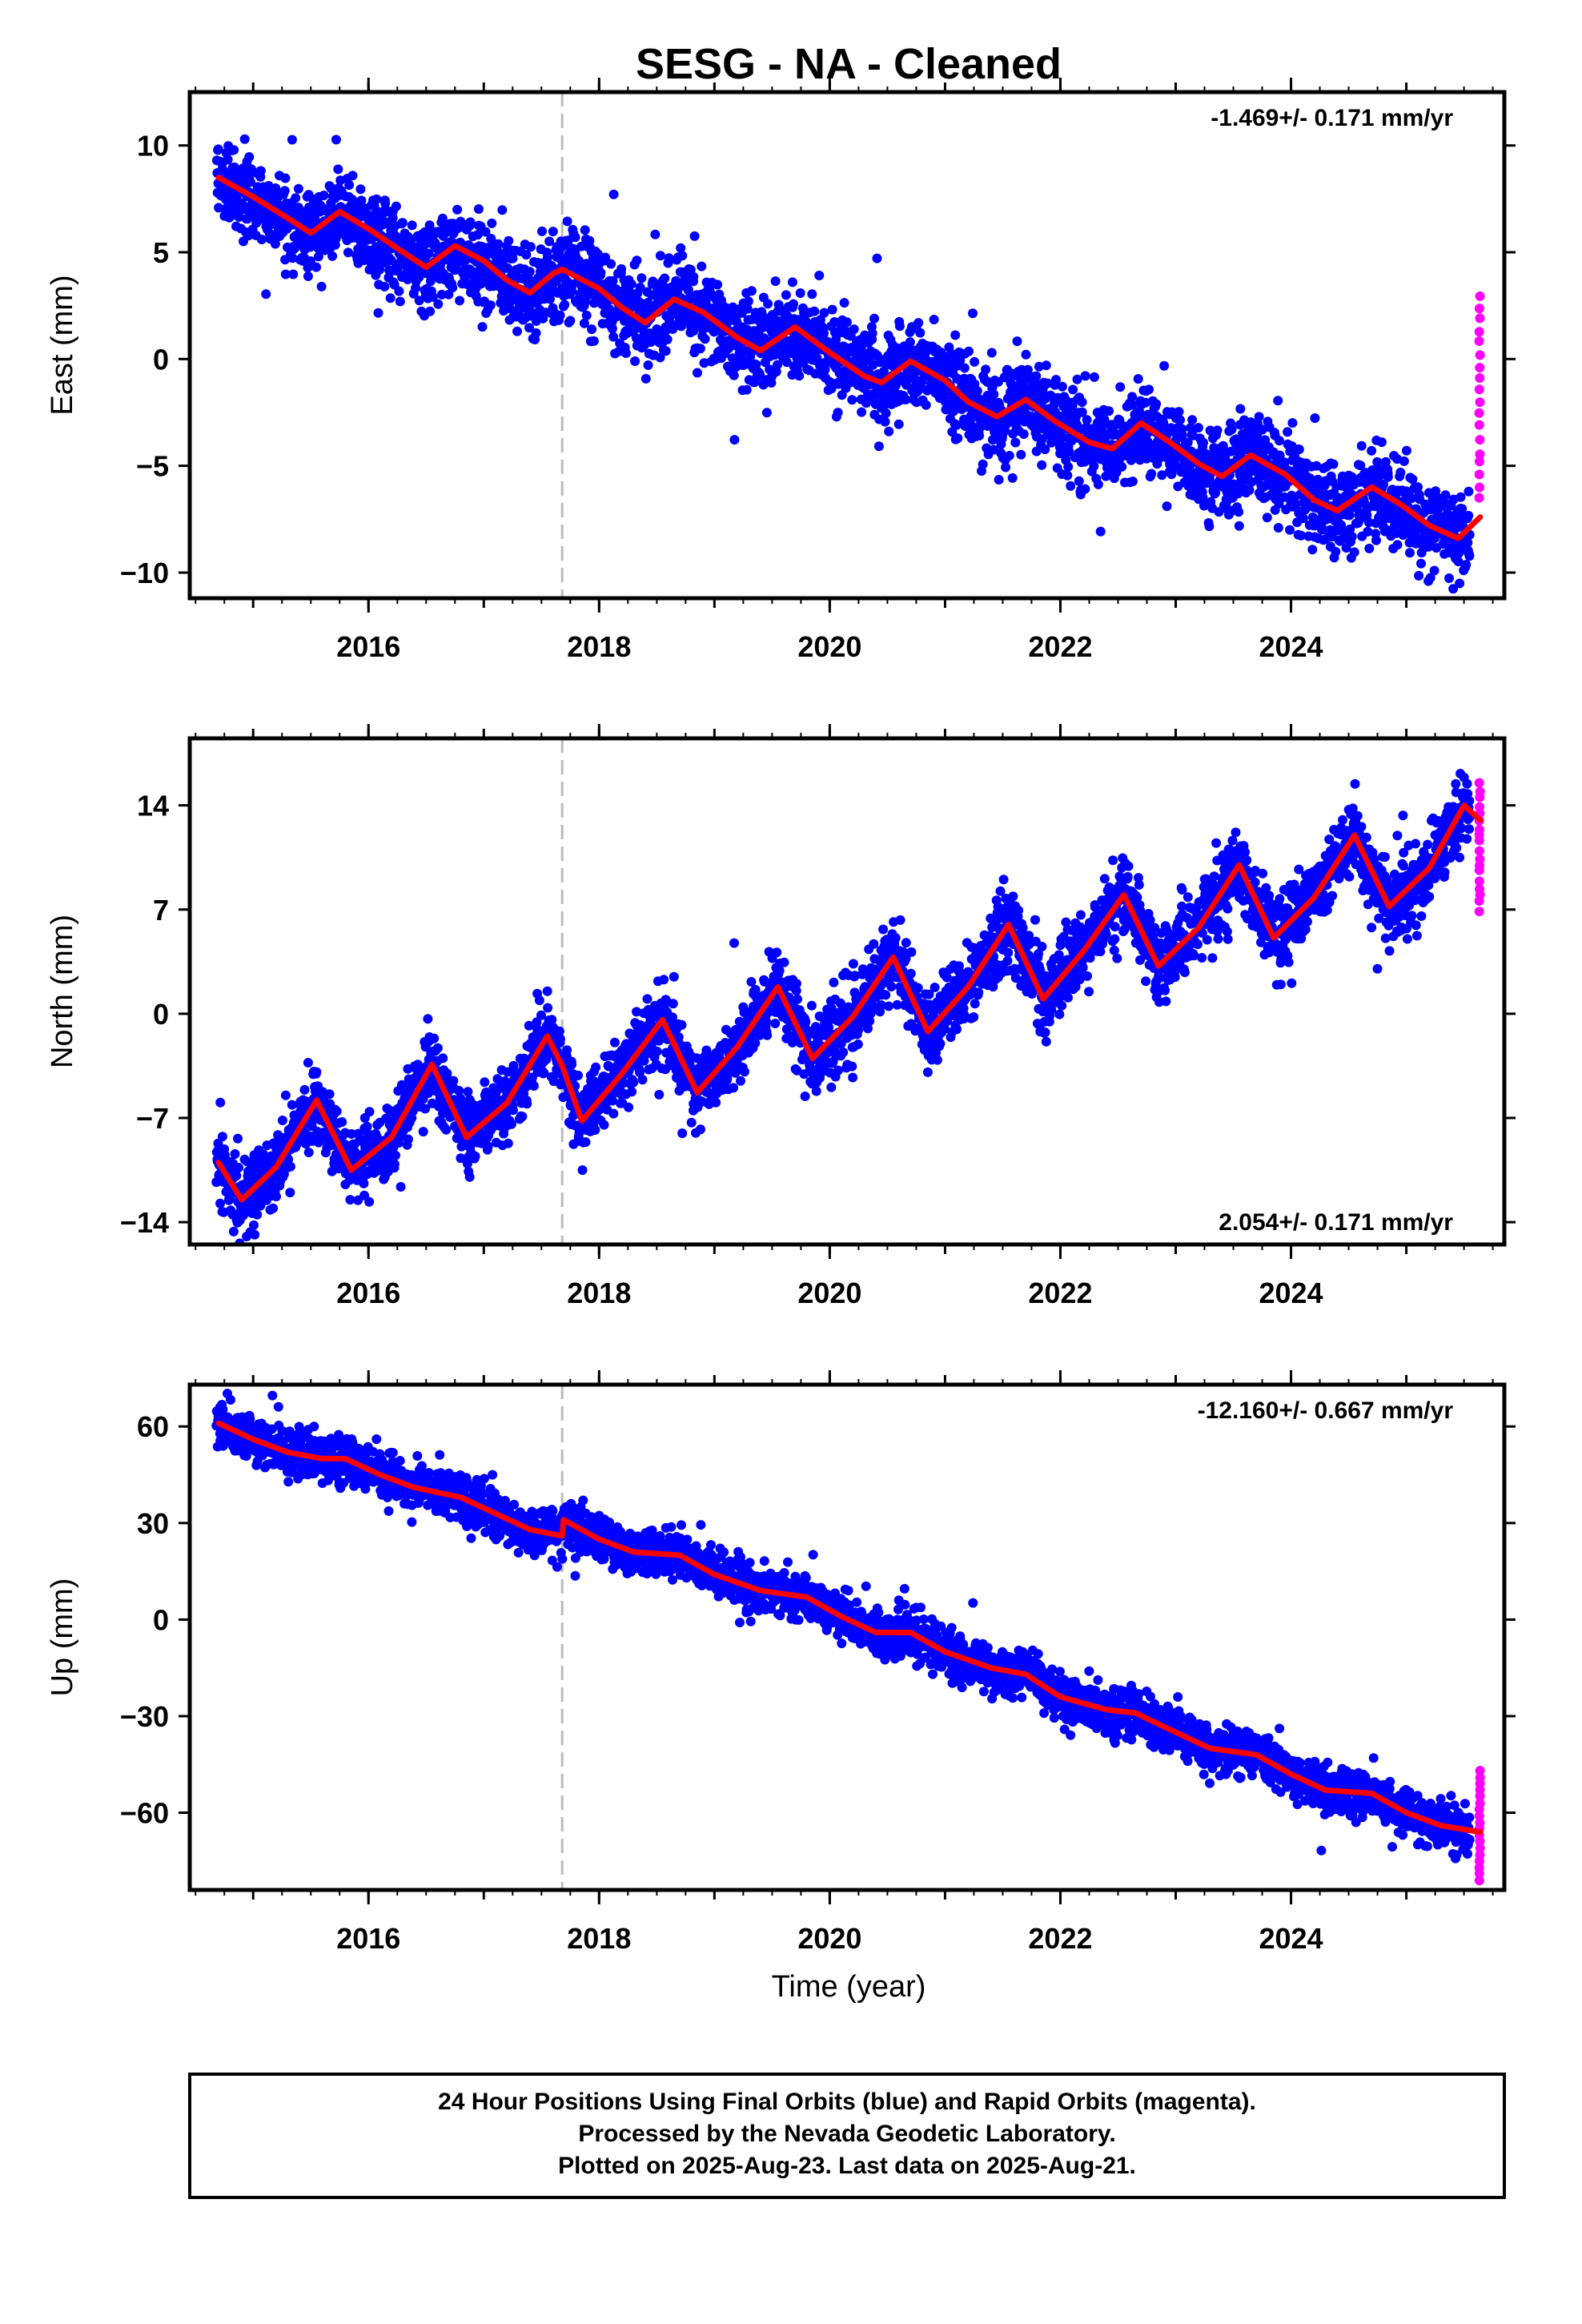 Image resolution: width=1582 pixels, height=2324 pixels. What do you see at coordinates (152, 466) in the screenshot?
I see `y-tick-label: −5` at bounding box center [152, 466].